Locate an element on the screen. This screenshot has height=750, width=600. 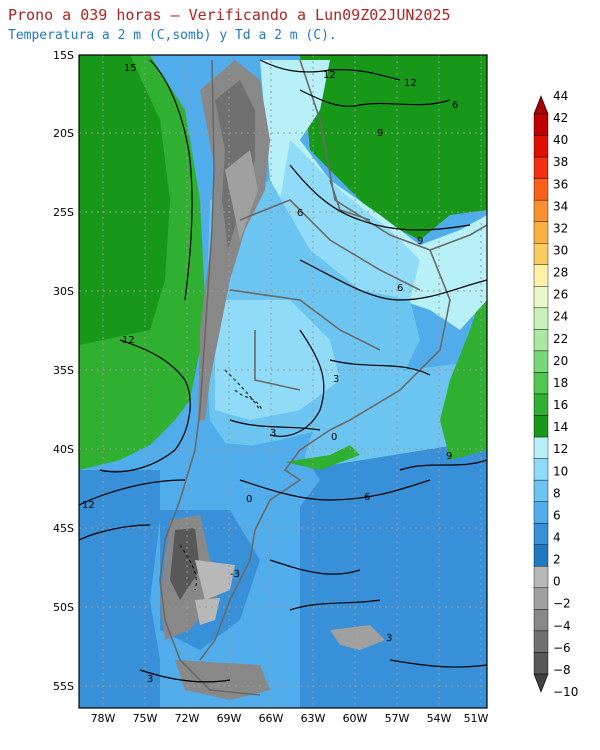
colorbar-label: −8 is located at coordinates (562, 670).